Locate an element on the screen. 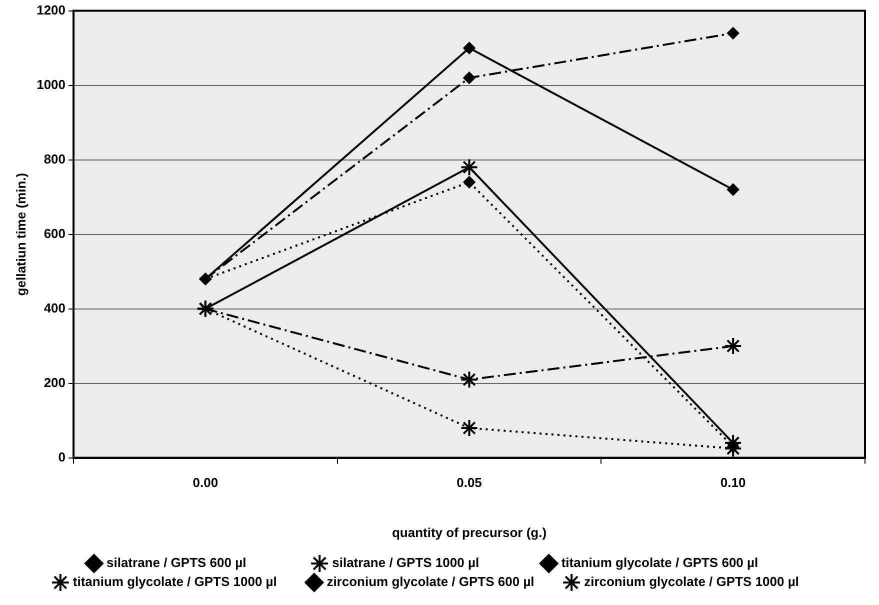 The height and width of the screenshot is (605, 879). x-tick-label: 0.00 is located at coordinates (205, 482).